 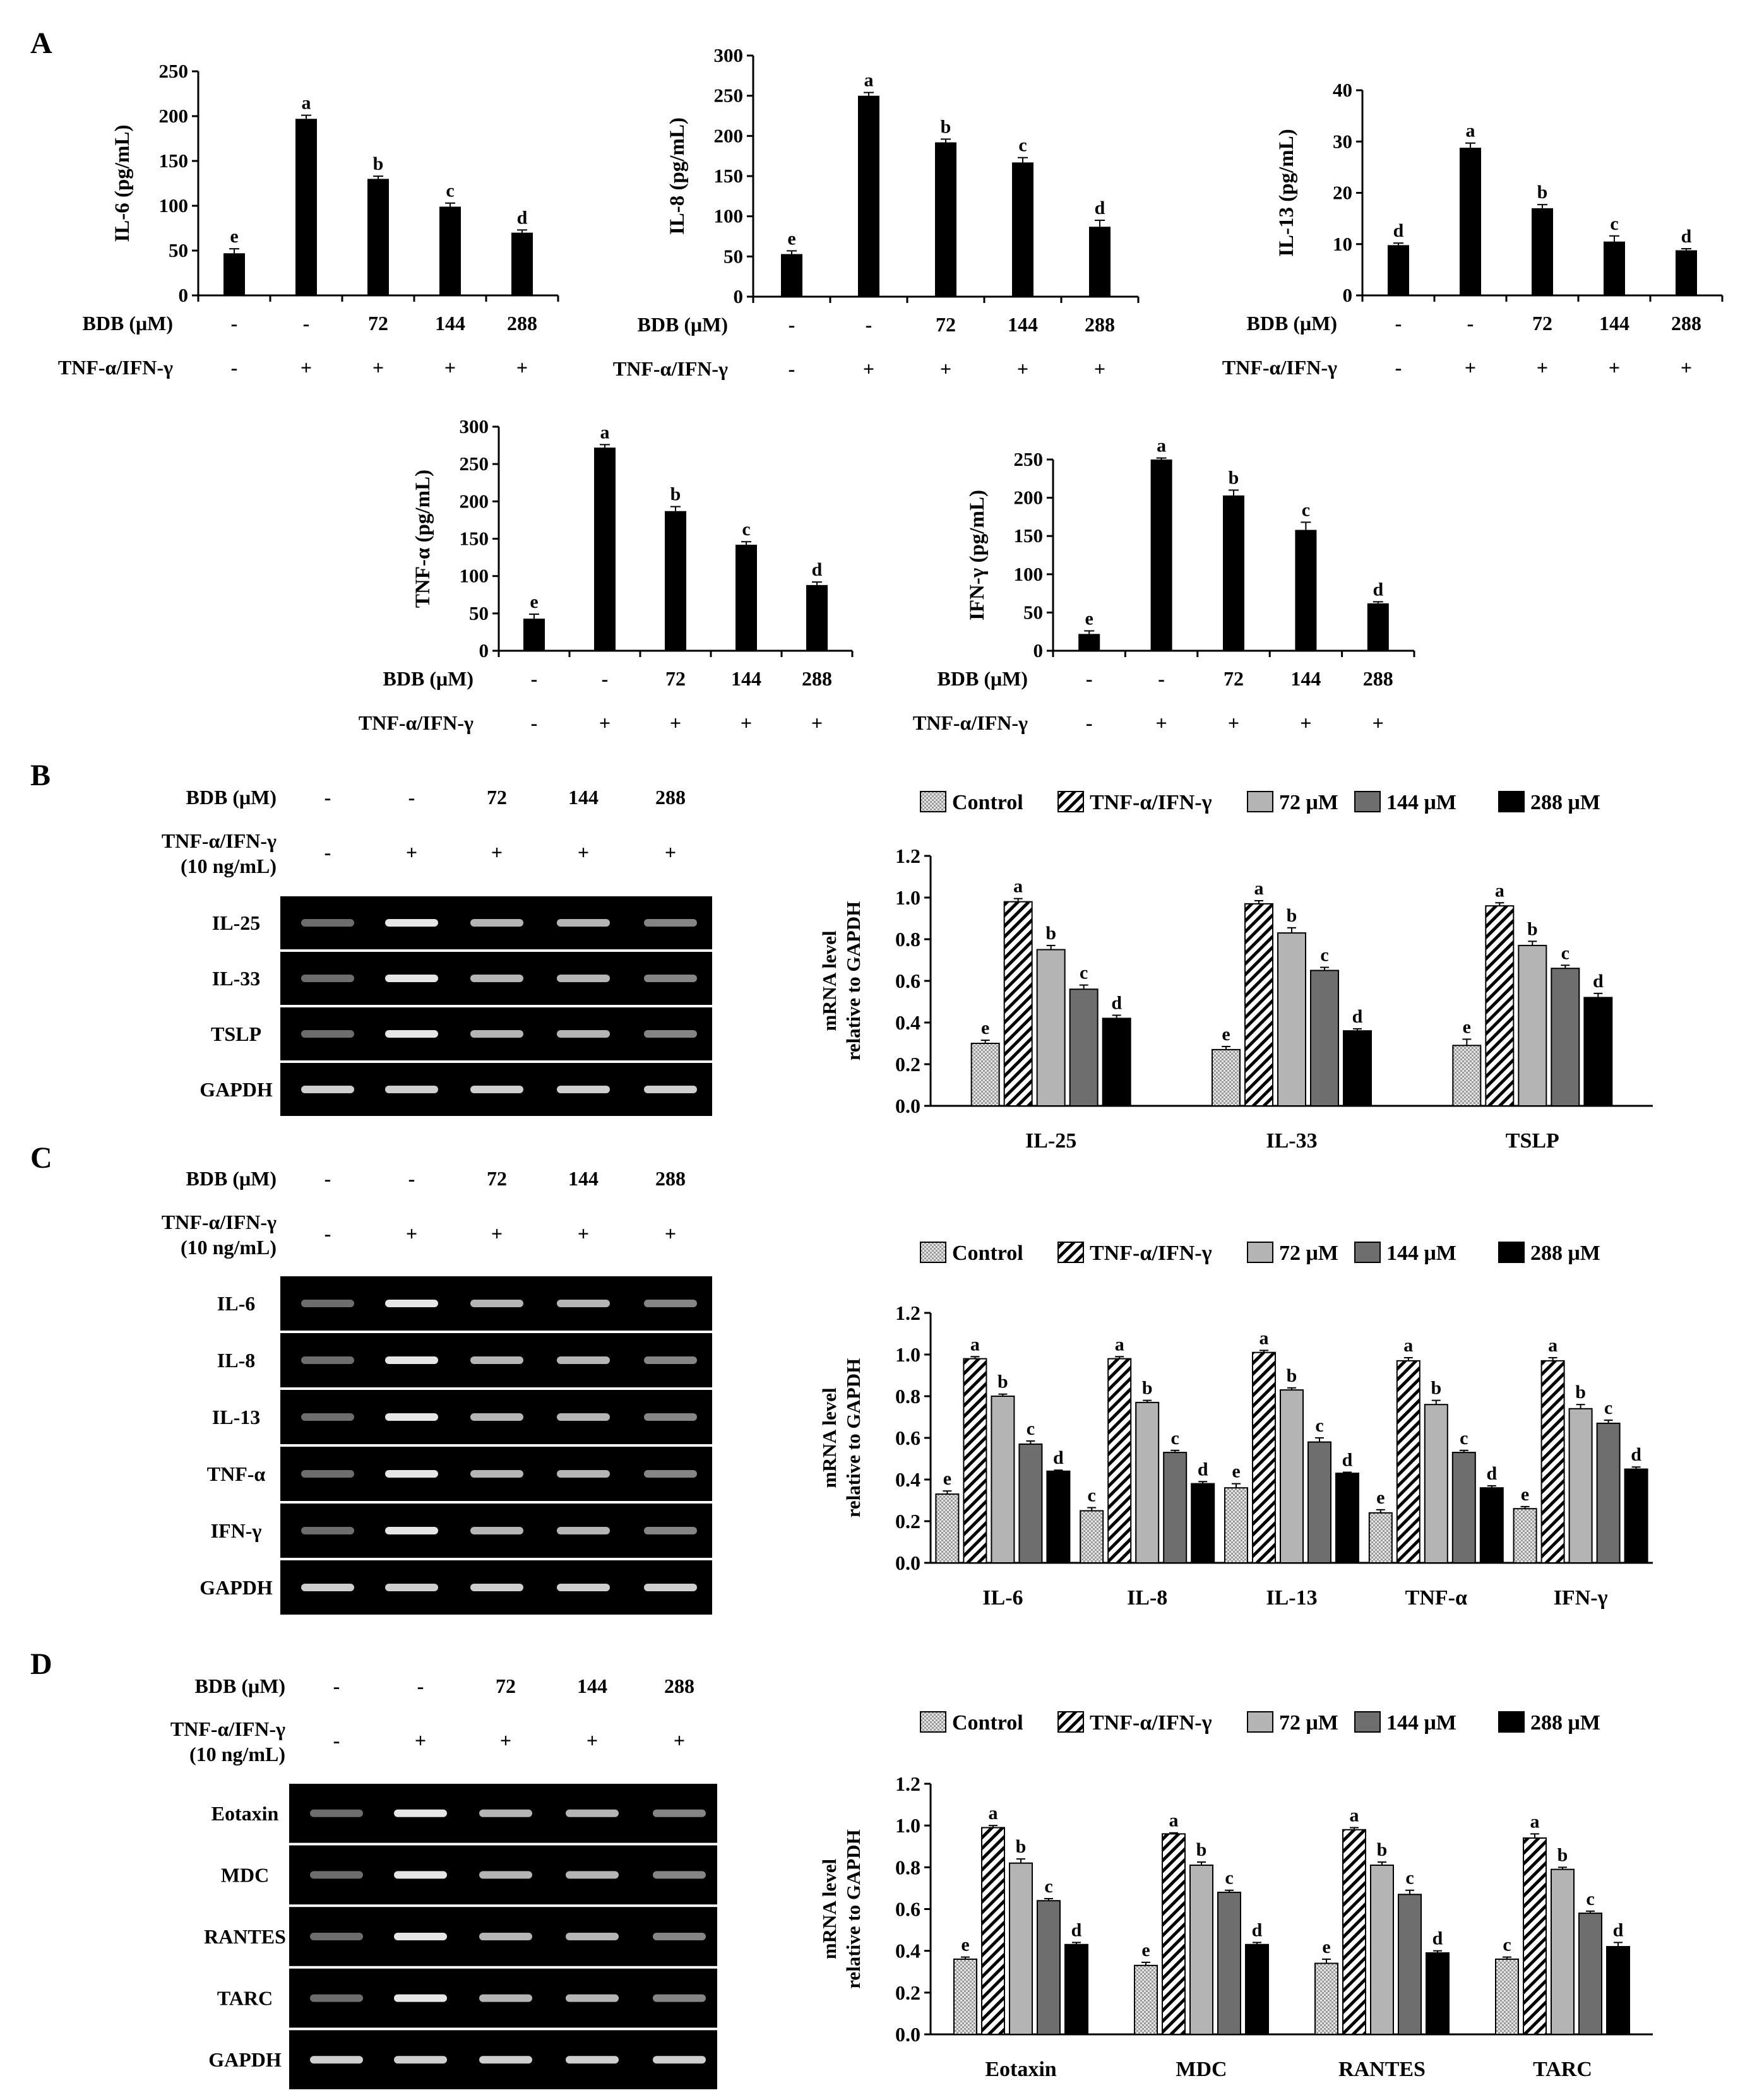 I want to click on y-tick-label: 0.8, so click(x=907, y=1867).